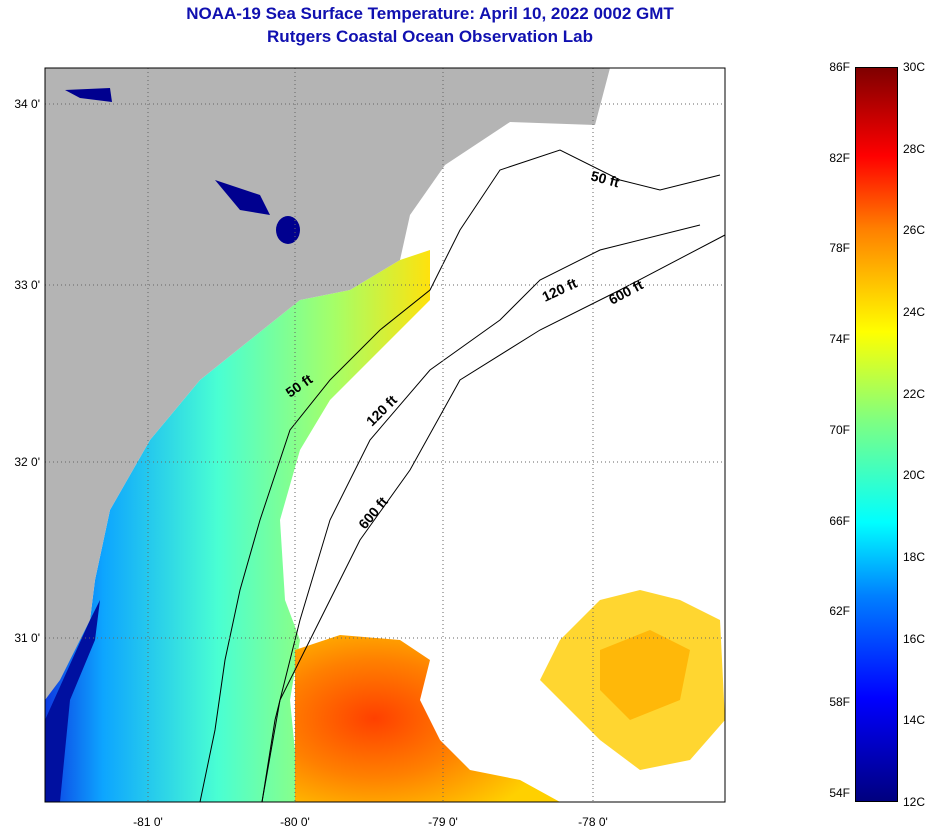 Image resolution: width=936 pixels, height=832 pixels. What do you see at coordinates (839, 248) in the screenshot?
I see `colorbar-f-label: 78F` at bounding box center [839, 248].